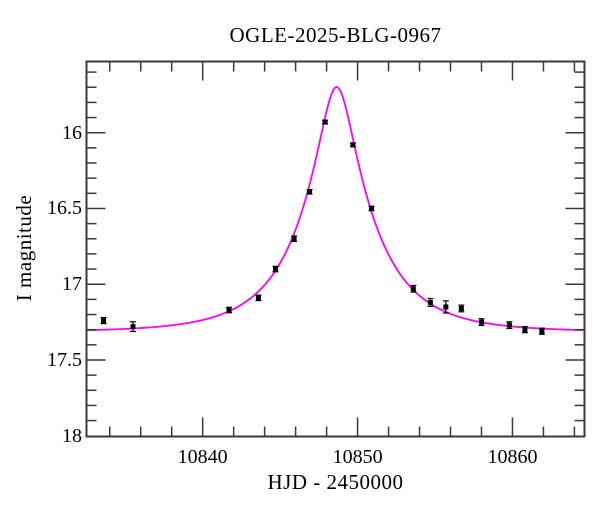 The image size is (600, 512). Describe the element at coordinates (64, 359) in the screenshot. I see `y-tick-label: 17.5` at that location.